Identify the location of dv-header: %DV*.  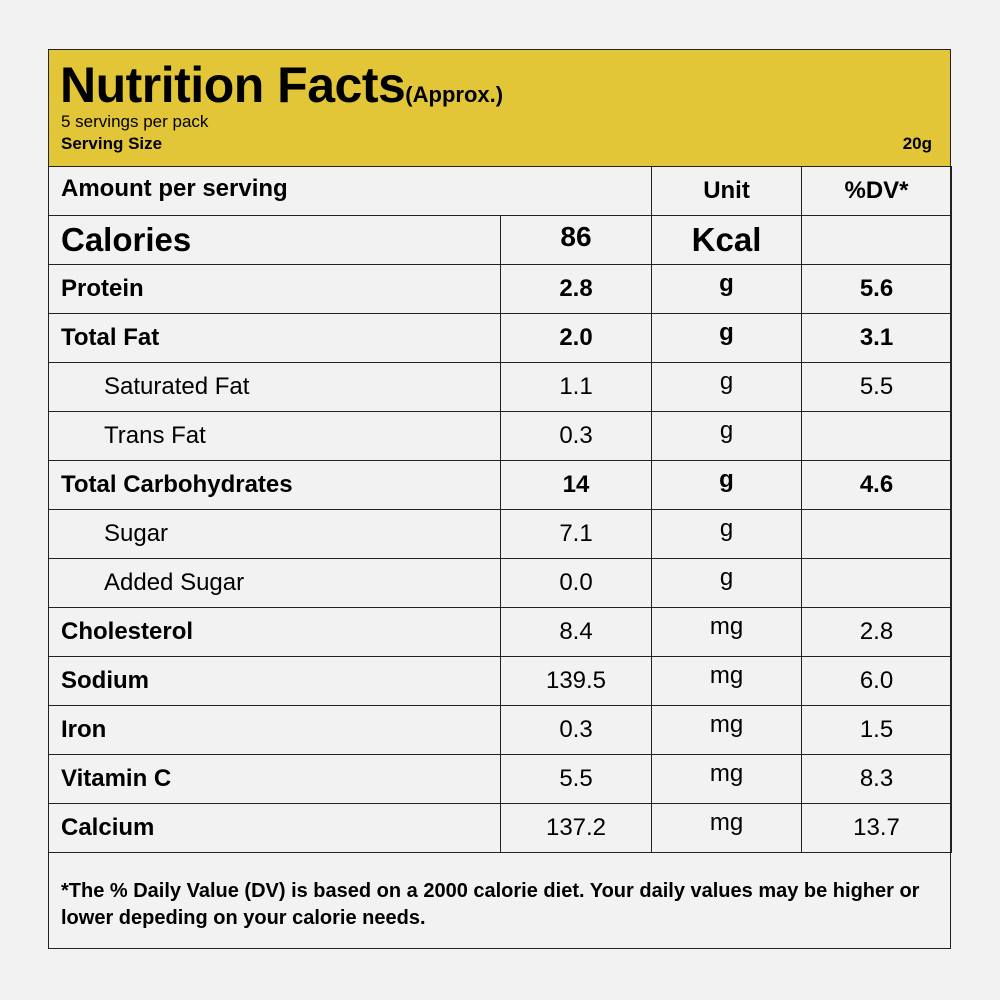
(877, 191).